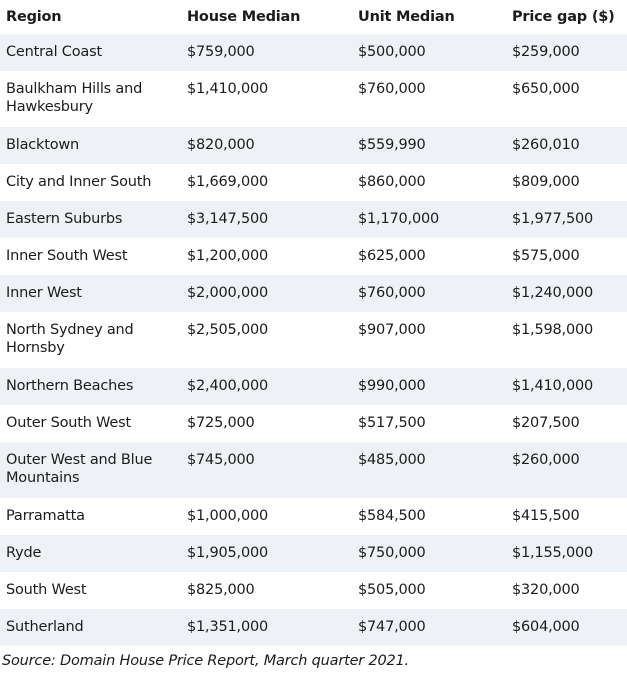  Describe the element at coordinates (68, 423) in the screenshot. I see `cell-region: Outer South West` at that location.